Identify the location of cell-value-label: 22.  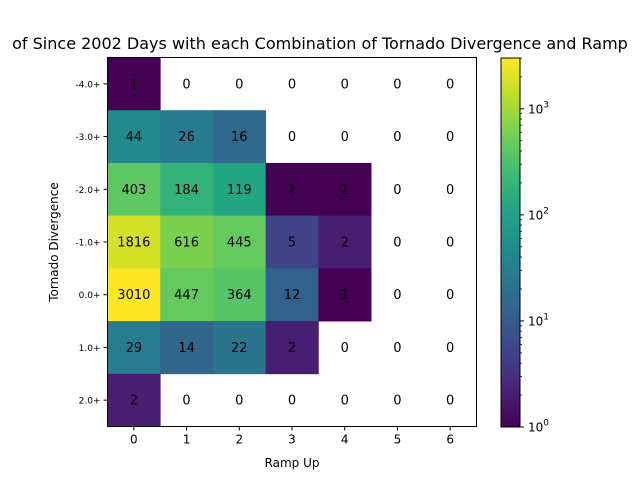
(239, 348).